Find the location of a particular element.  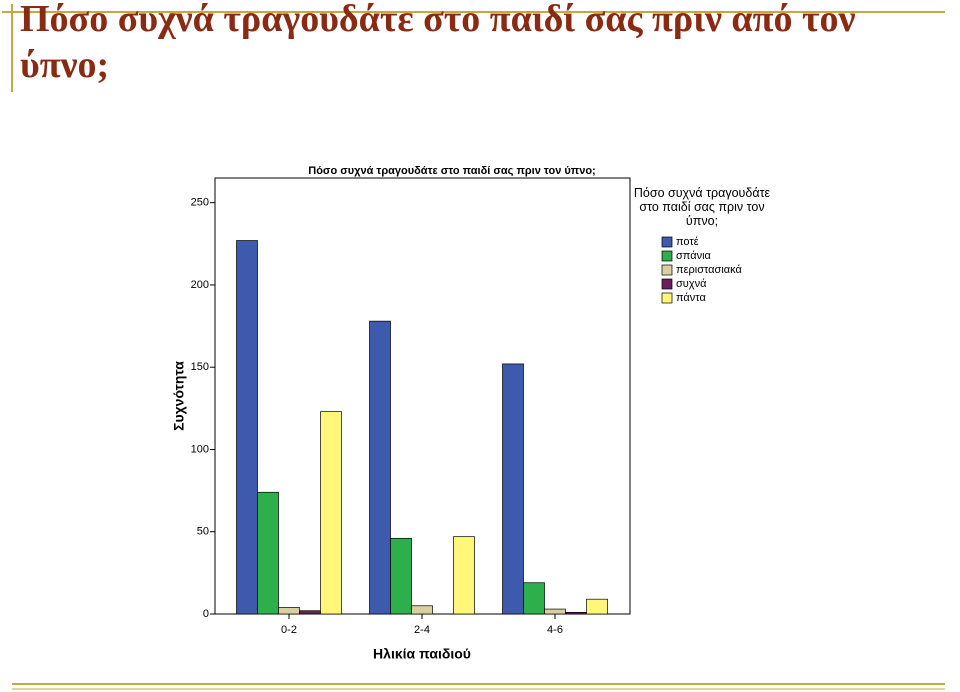

legend-label: σπάνια is located at coordinates (694, 256).